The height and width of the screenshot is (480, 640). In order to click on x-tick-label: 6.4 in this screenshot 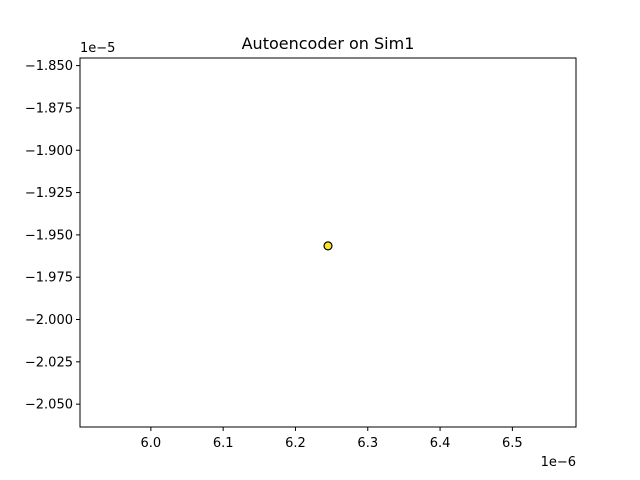, I will do `click(440, 443)`.